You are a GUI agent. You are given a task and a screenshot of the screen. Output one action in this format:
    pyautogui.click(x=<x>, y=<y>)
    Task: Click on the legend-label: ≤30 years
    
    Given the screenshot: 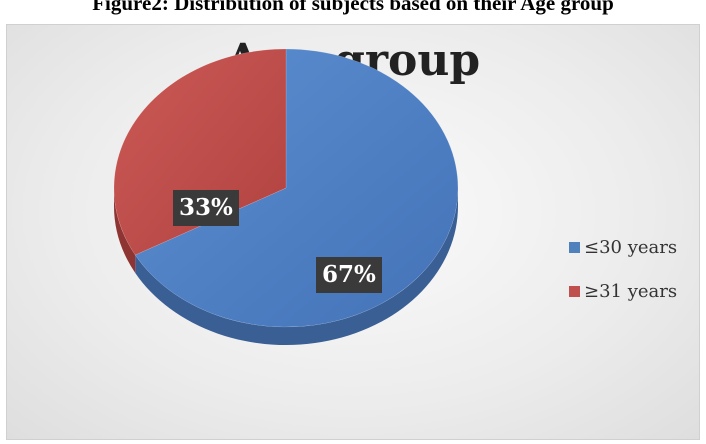 What is the action you would take?
    pyautogui.click(x=631, y=247)
    